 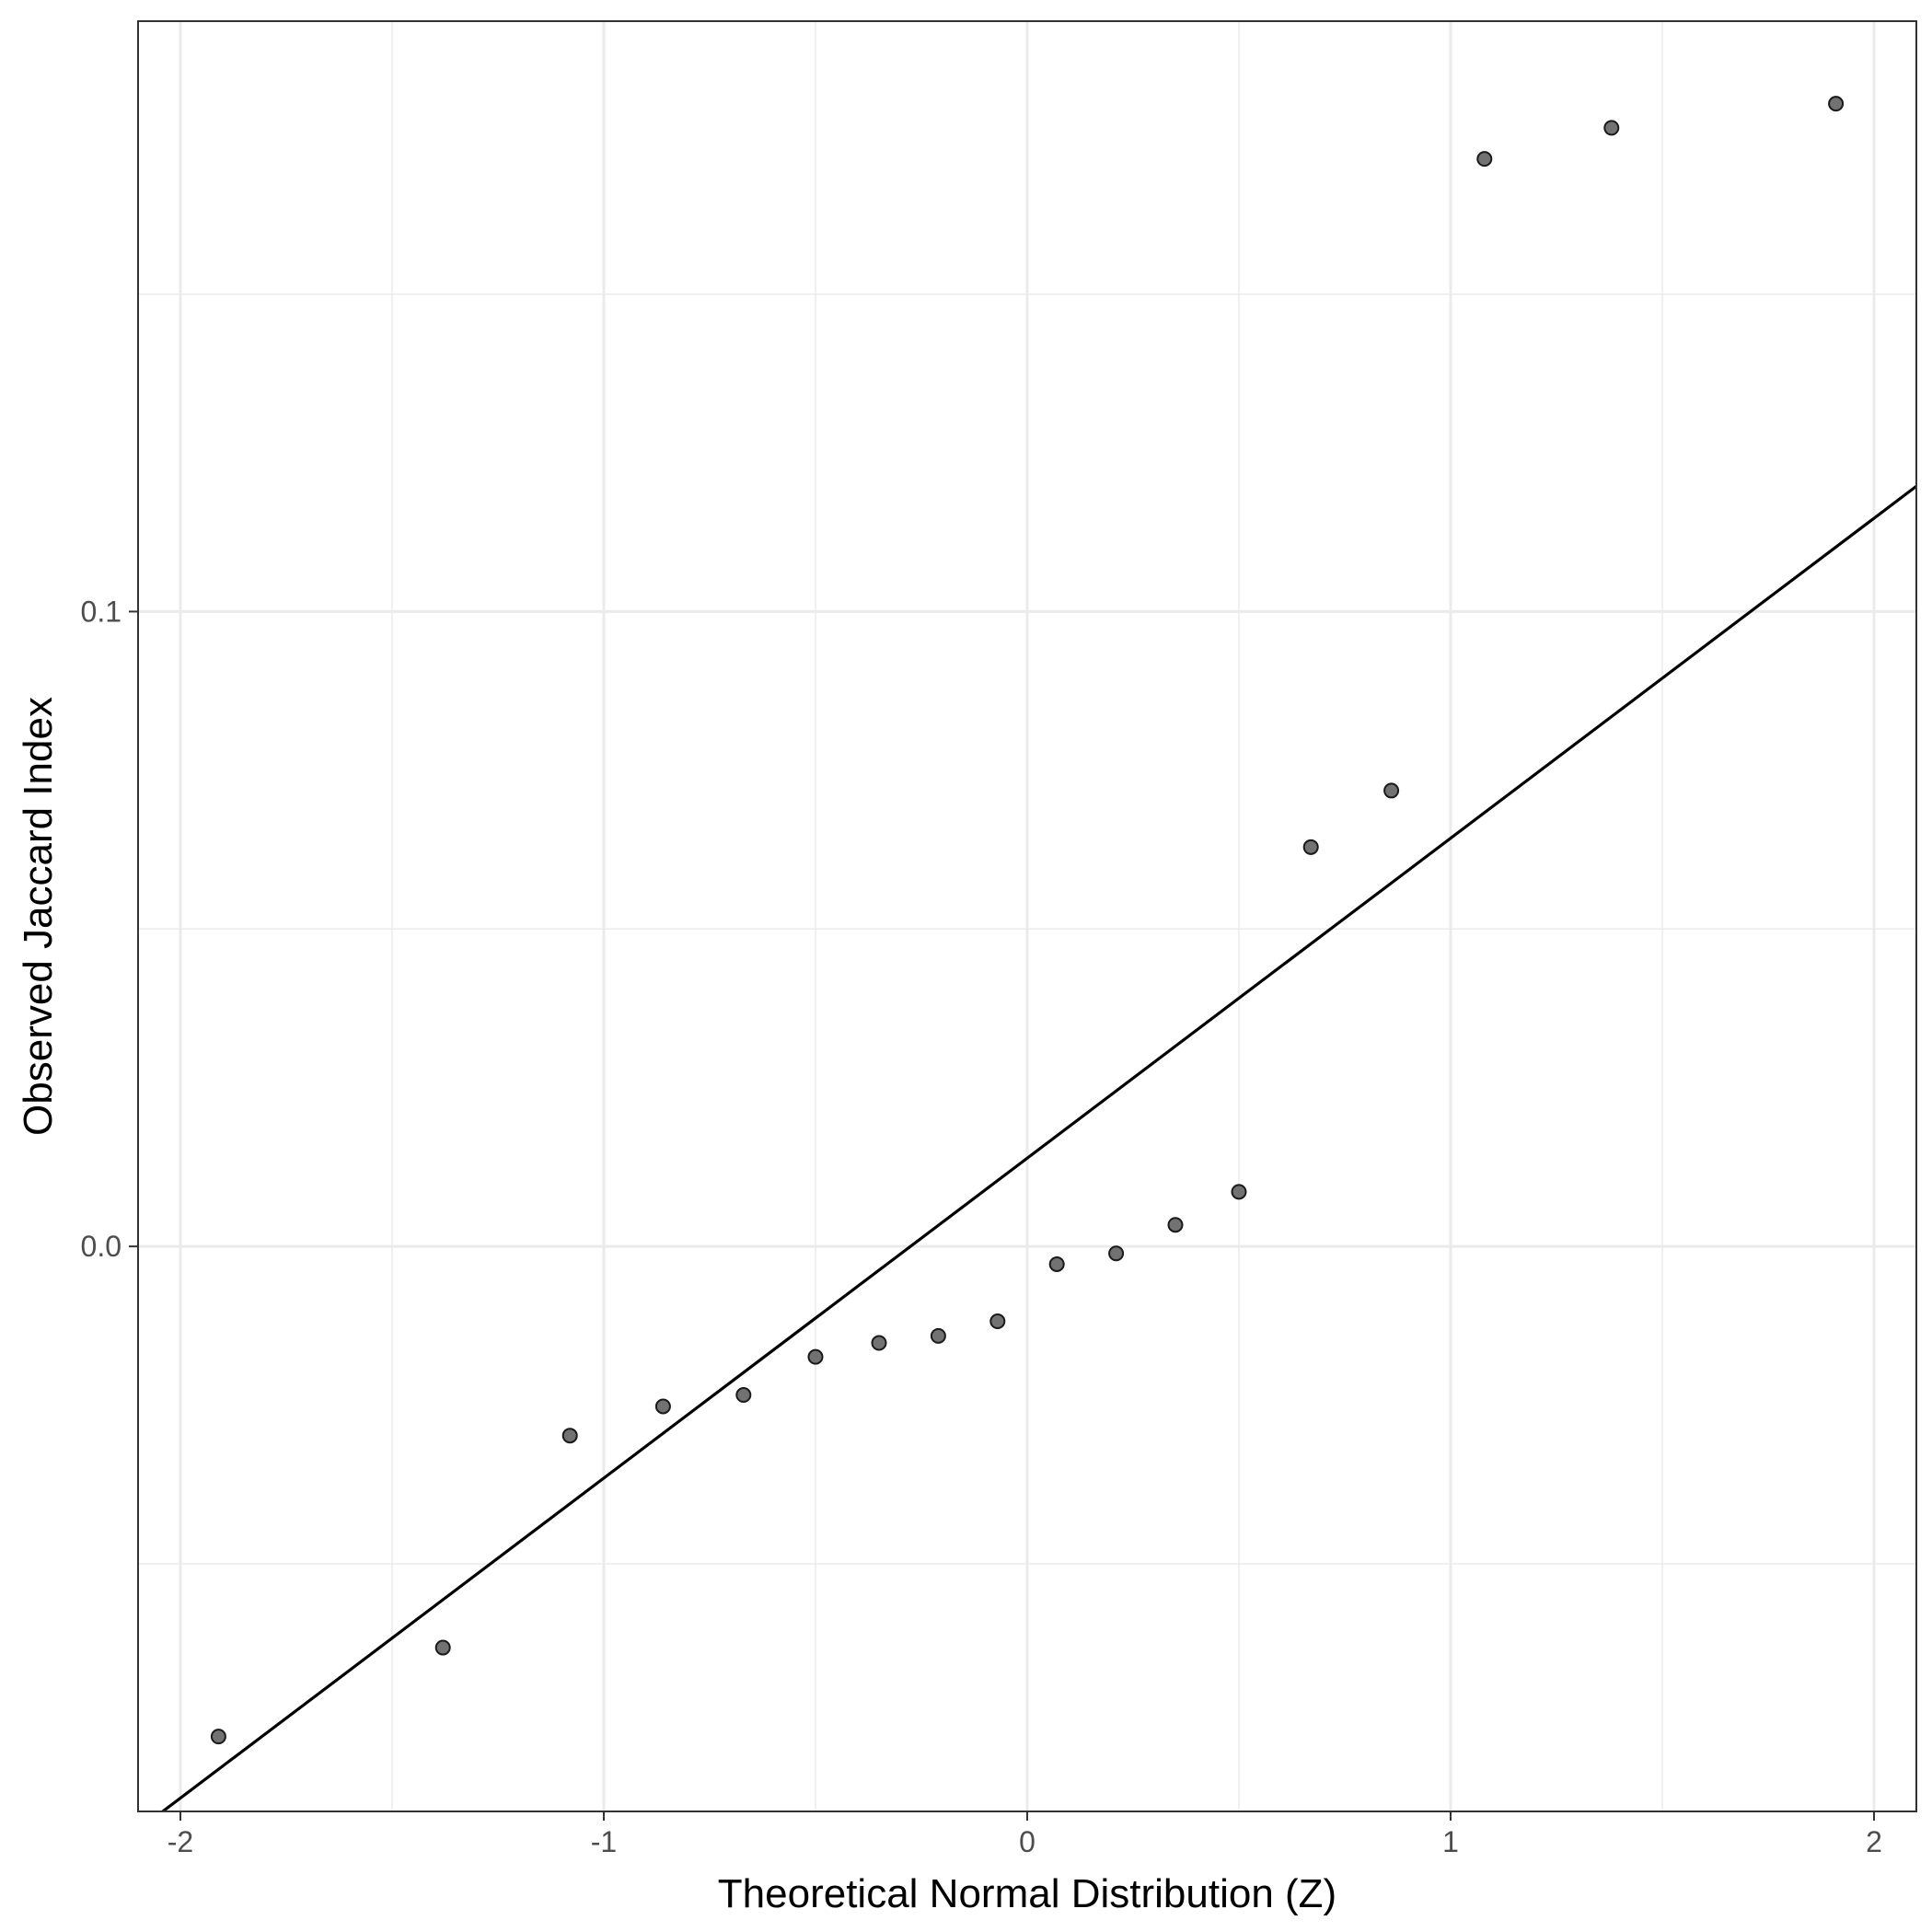 I want to click on y-axis-title: Observed Jaccard Index, so click(x=38, y=917).